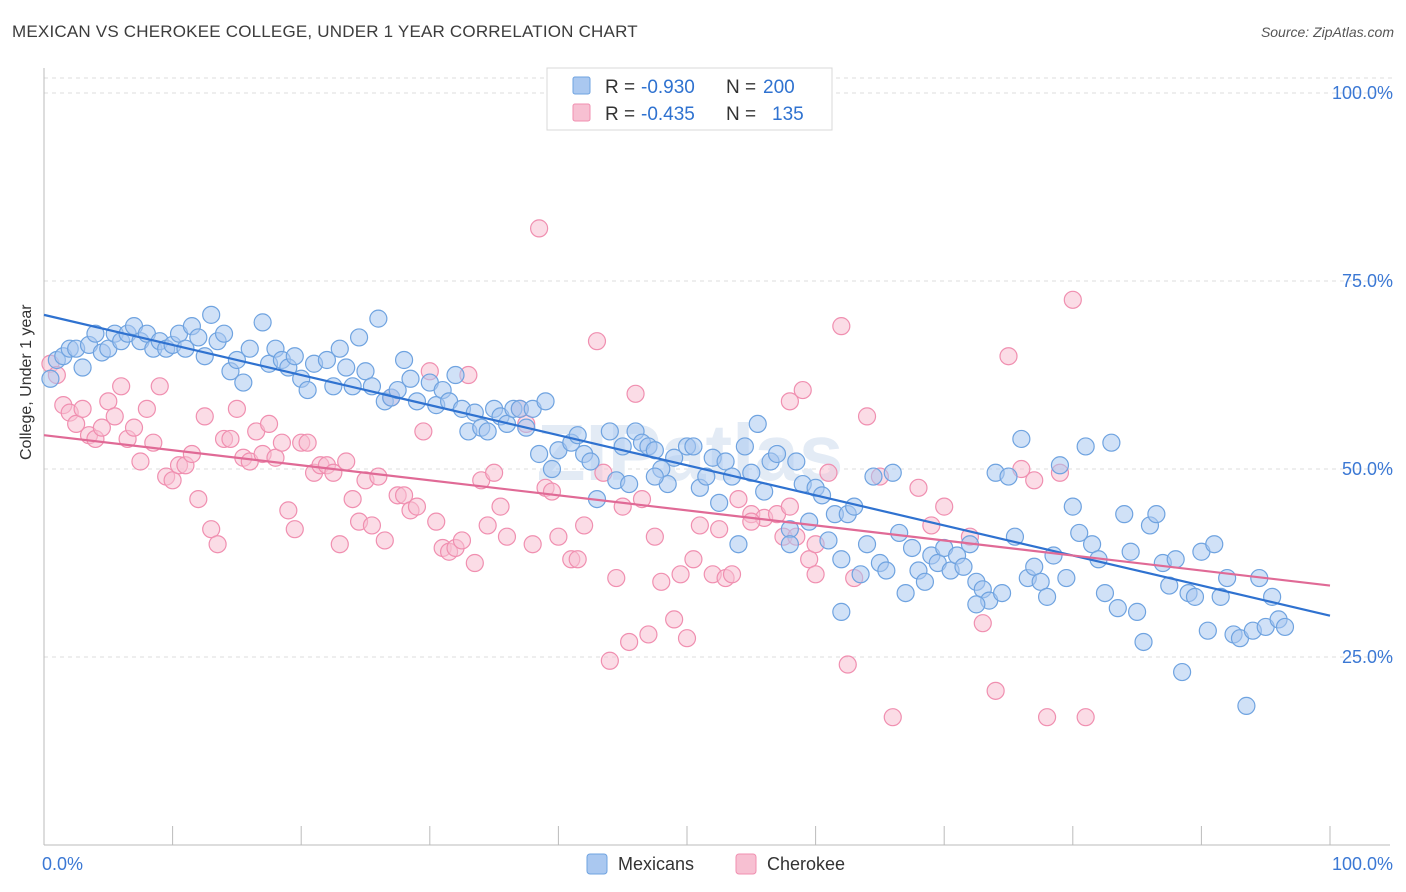 This screenshot has height=892, width=1406. Describe the element at coordinates (741, 114) in the screenshot. I see `legend-n-label-cherokee: N =` at that location.